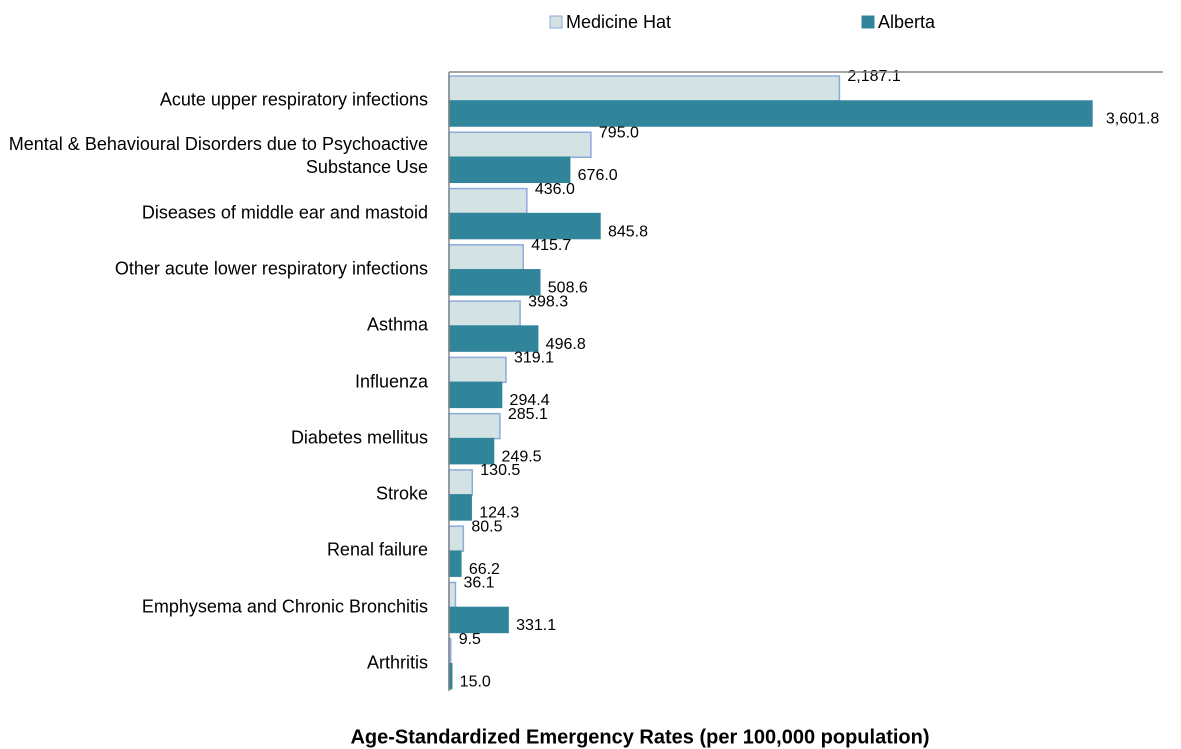  I want to click on value-label: 2,187.1, so click(873, 76).